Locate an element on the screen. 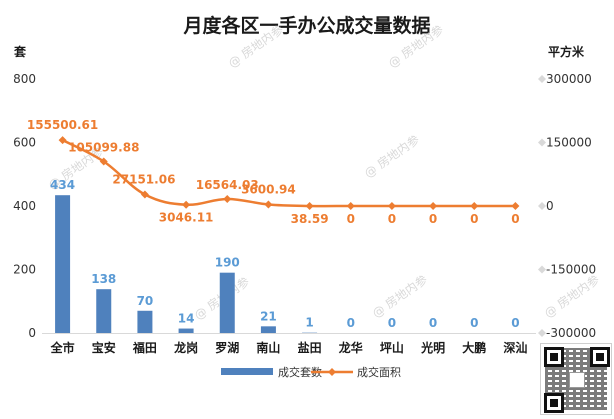  left-tick-label: 800 is located at coordinates (24, 79).